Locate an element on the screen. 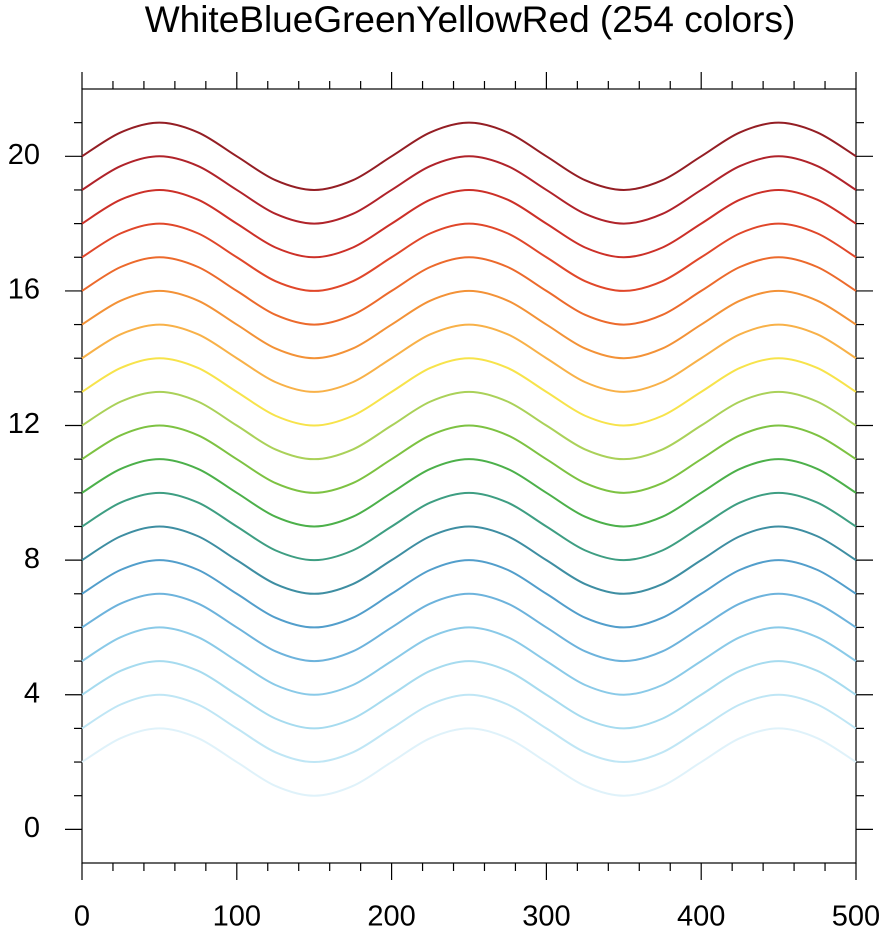 This screenshot has height=935, width=886. x-tick-label: 500 is located at coordinates (856, 917).